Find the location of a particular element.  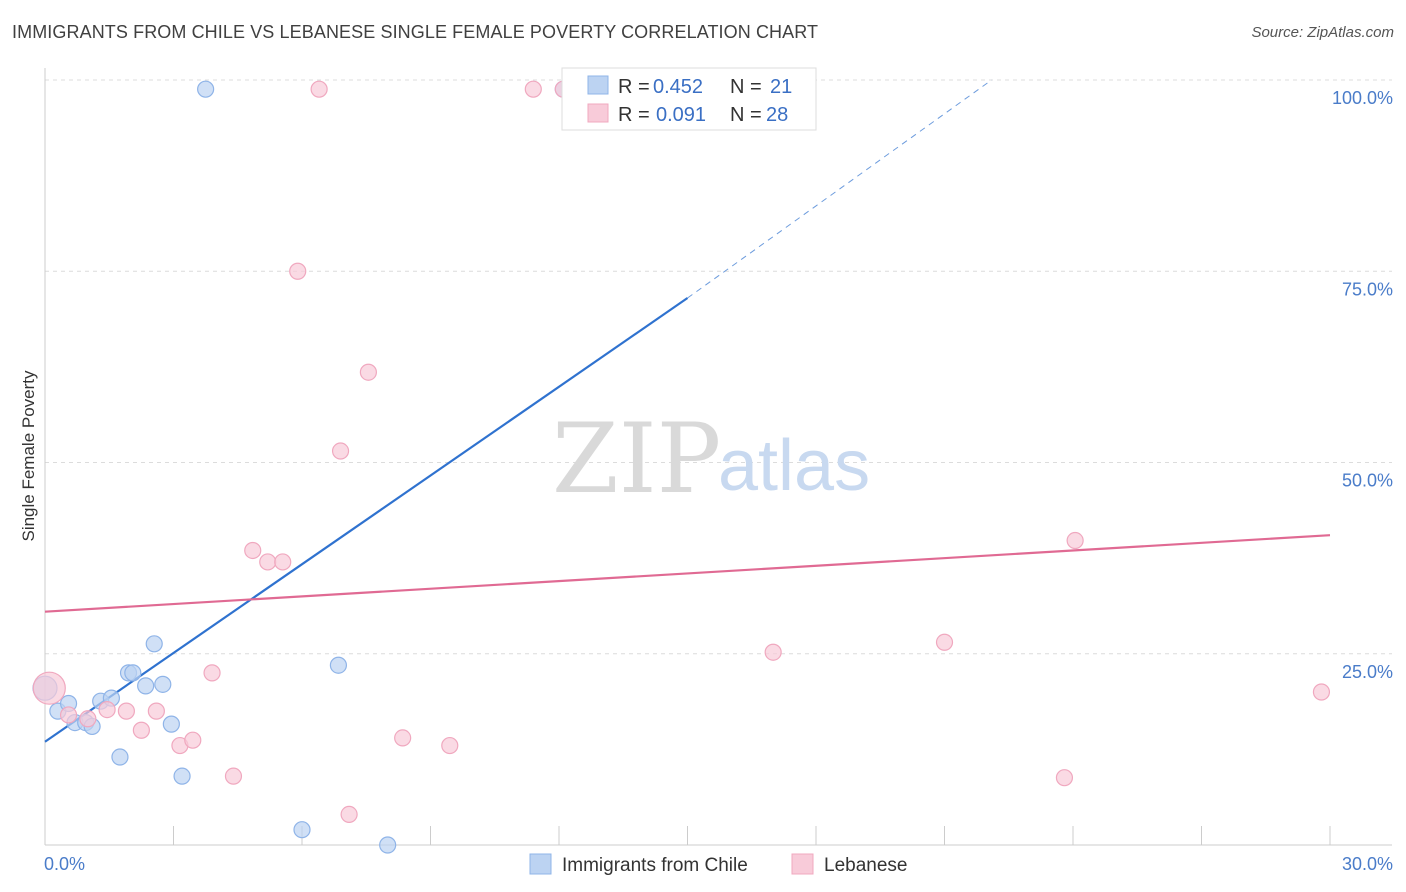

watermark: ZIP atlas is located at coordinates (711, 459).